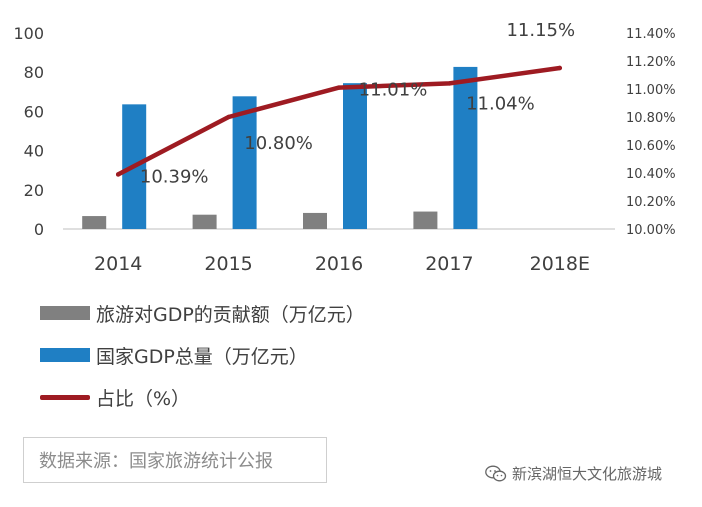  I want to click on legend-swatch-line, so click(65, 397).